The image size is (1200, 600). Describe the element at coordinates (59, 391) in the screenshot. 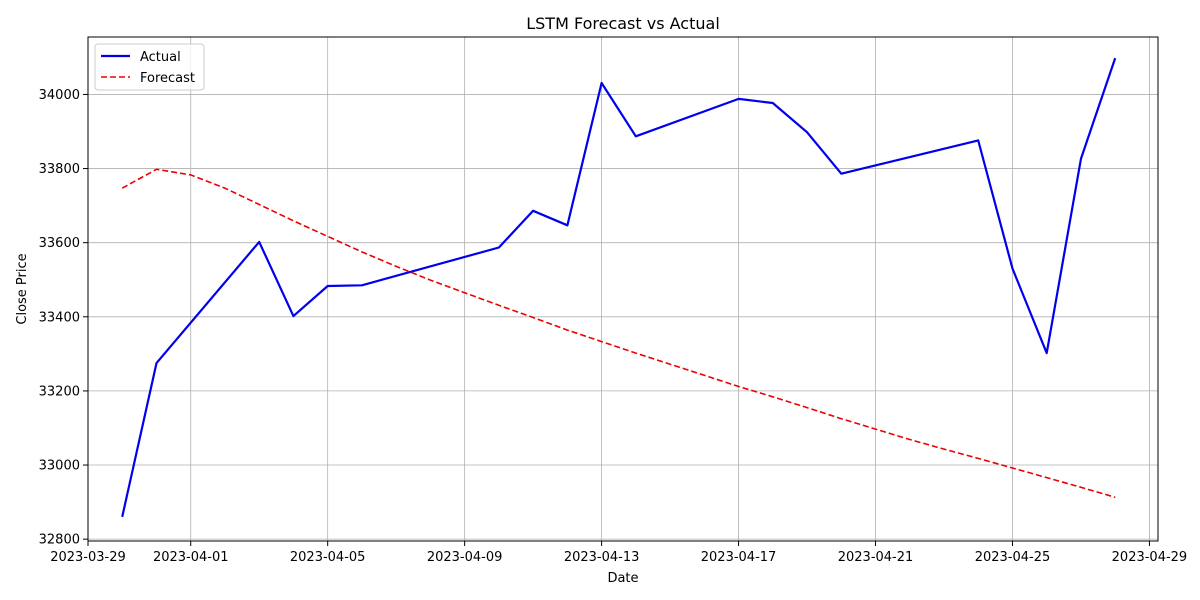

I see `y-tick-label: 33200` at that location.